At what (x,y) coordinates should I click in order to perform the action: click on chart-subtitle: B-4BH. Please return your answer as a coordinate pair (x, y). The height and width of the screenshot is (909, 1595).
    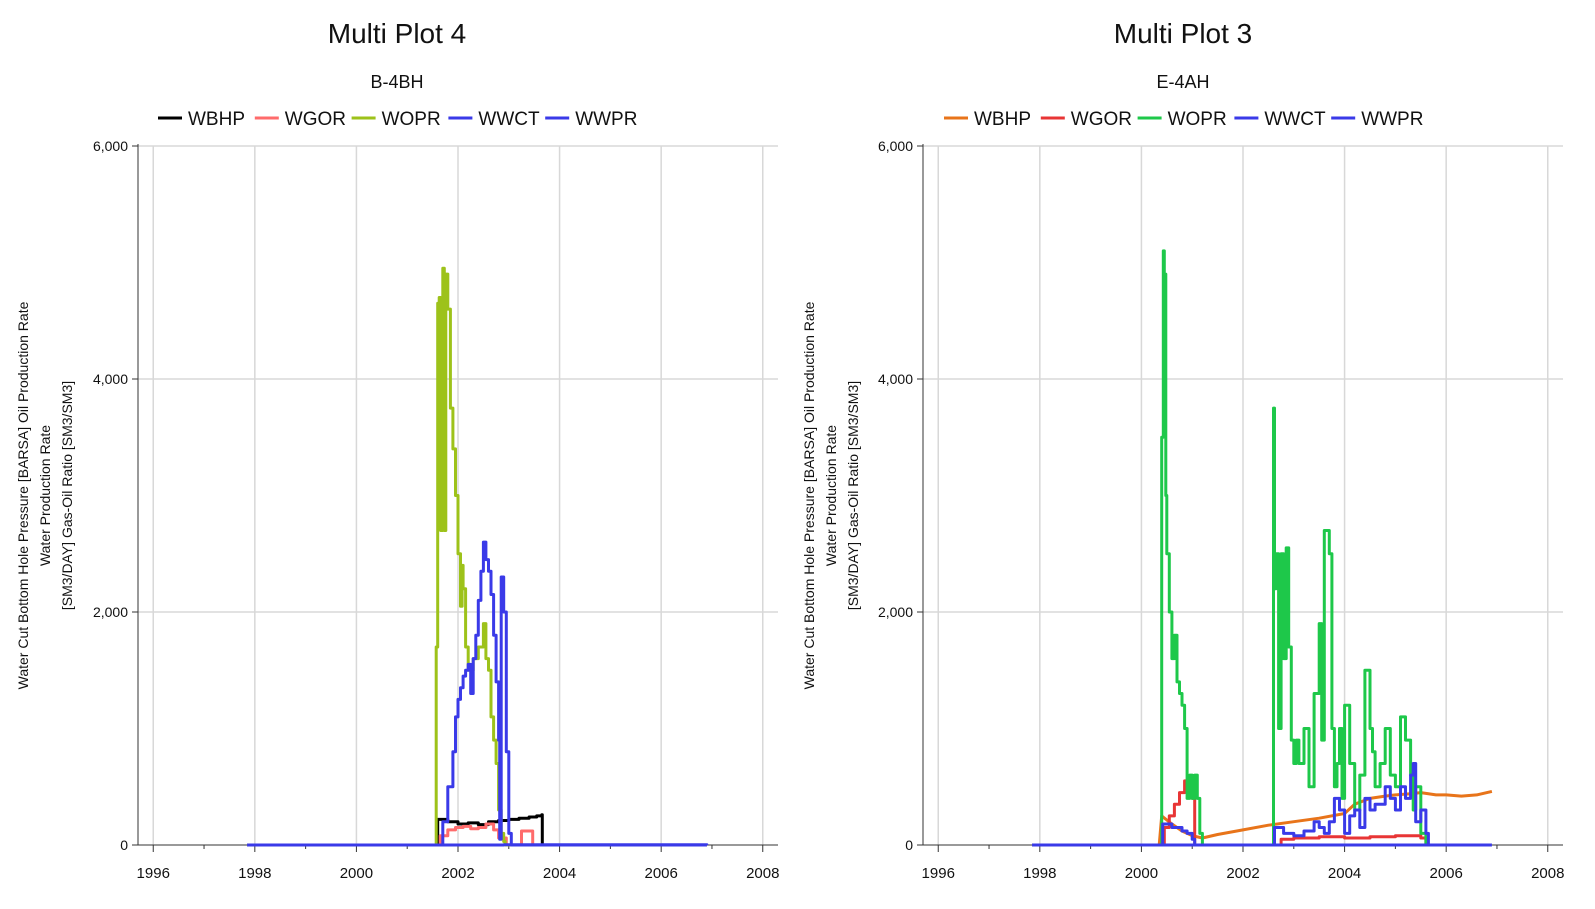
    Looking at the image, I should click on (396, 82).